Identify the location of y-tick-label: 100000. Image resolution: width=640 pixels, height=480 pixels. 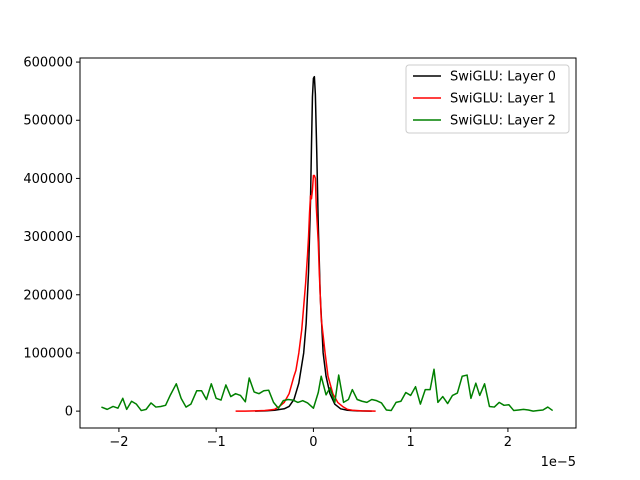
(48, 353).